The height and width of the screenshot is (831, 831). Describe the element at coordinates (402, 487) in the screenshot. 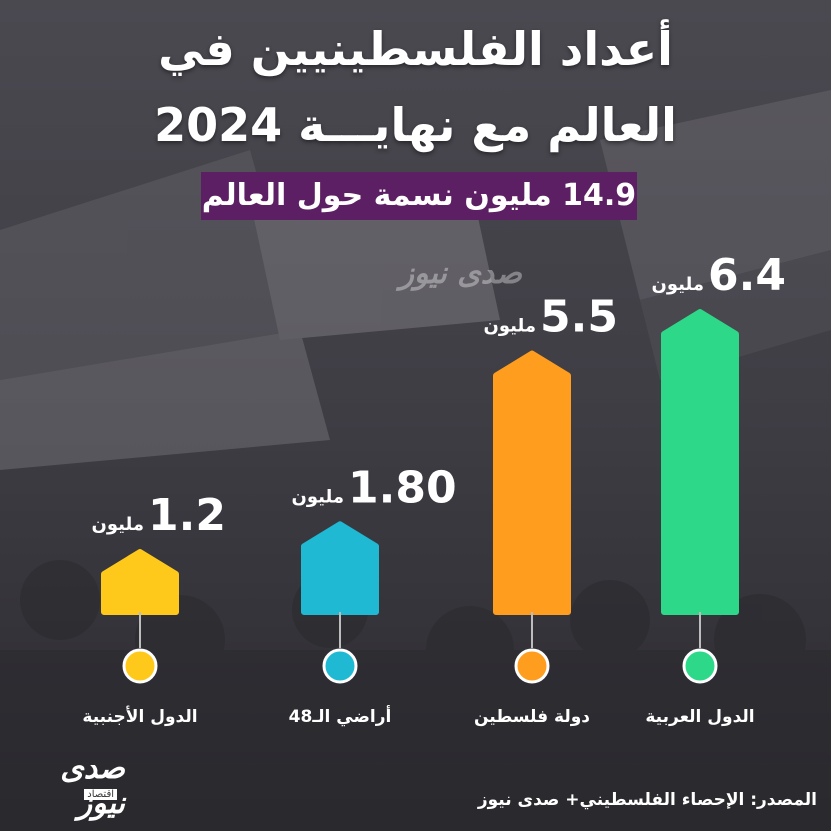

I see `value-label-2: 1.80` at that location.